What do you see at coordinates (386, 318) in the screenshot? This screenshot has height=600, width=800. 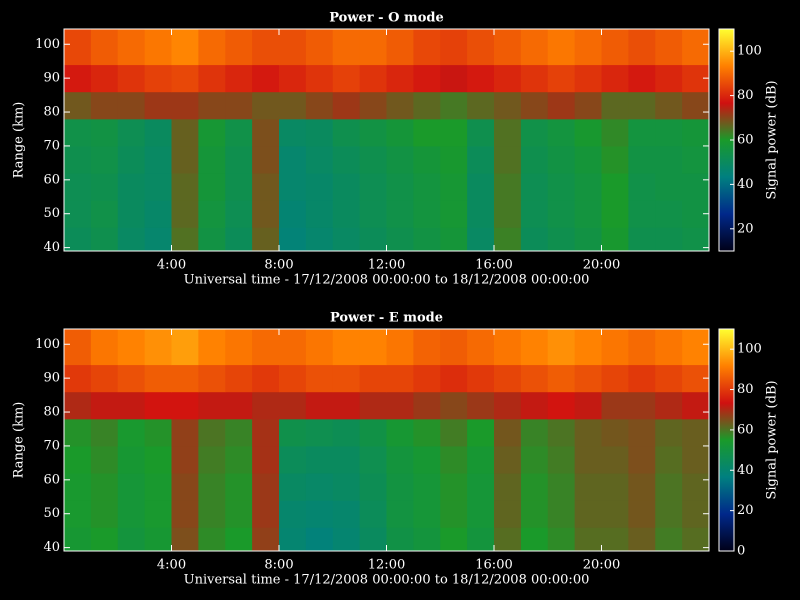 I see `chart-title: Power - E mode` at bounding box center [386, 318].